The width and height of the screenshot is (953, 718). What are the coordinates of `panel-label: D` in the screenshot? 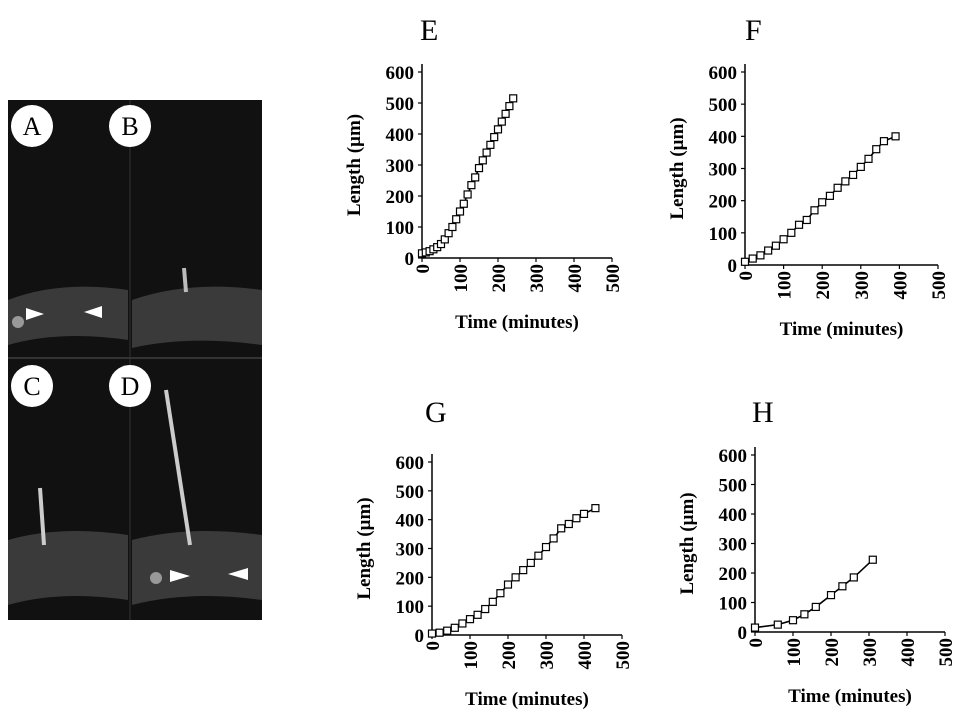 It's located at (130, 386).